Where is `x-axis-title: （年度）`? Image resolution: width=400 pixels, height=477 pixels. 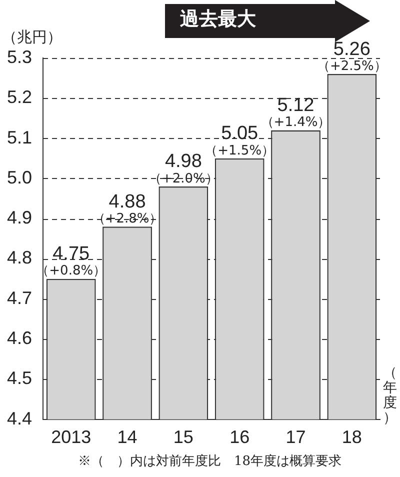 x-axis-title: （年度） is located at coordinates (390, 395).